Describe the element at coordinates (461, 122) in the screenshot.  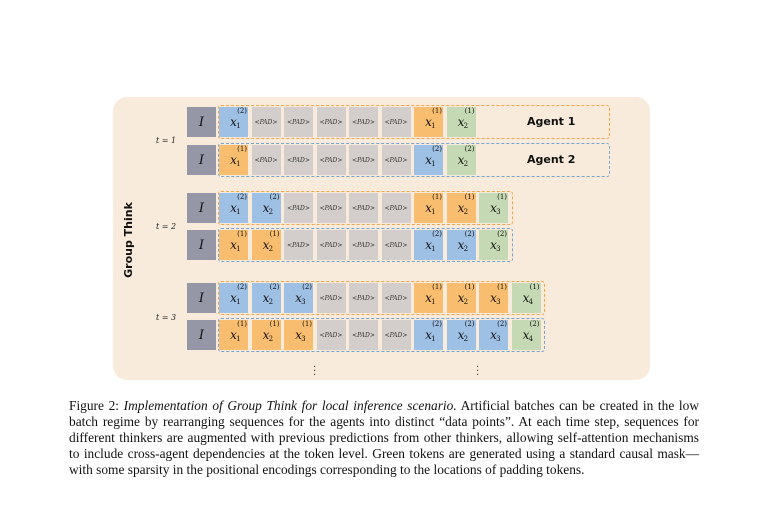
I see `green-token: x (1) 2` at that location.